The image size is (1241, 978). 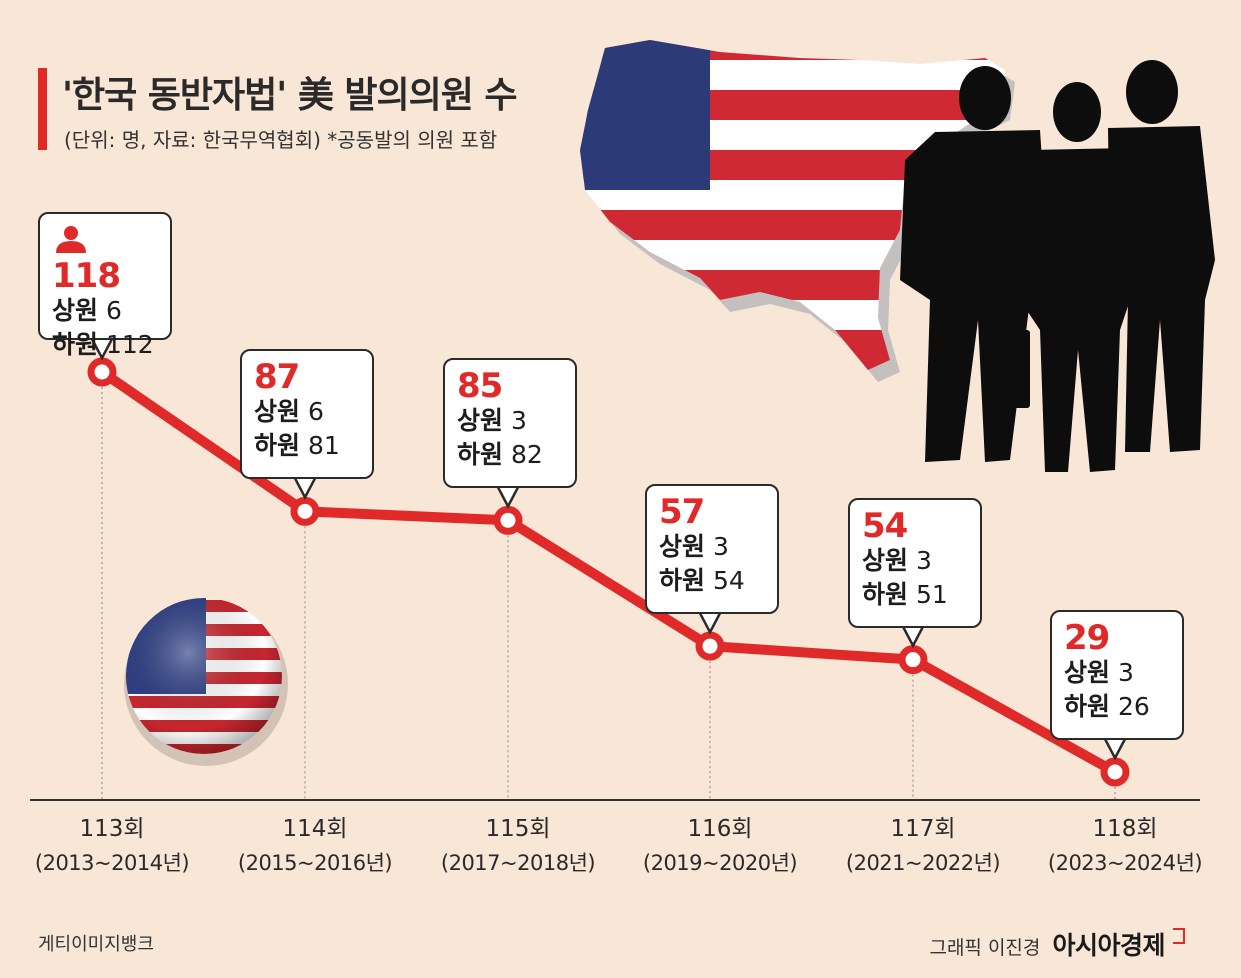 What do you see at coordinates (1108, 945) in the screenshot?
I see `brand-logo: 아시아경제` at bounding box center [1108, 945].